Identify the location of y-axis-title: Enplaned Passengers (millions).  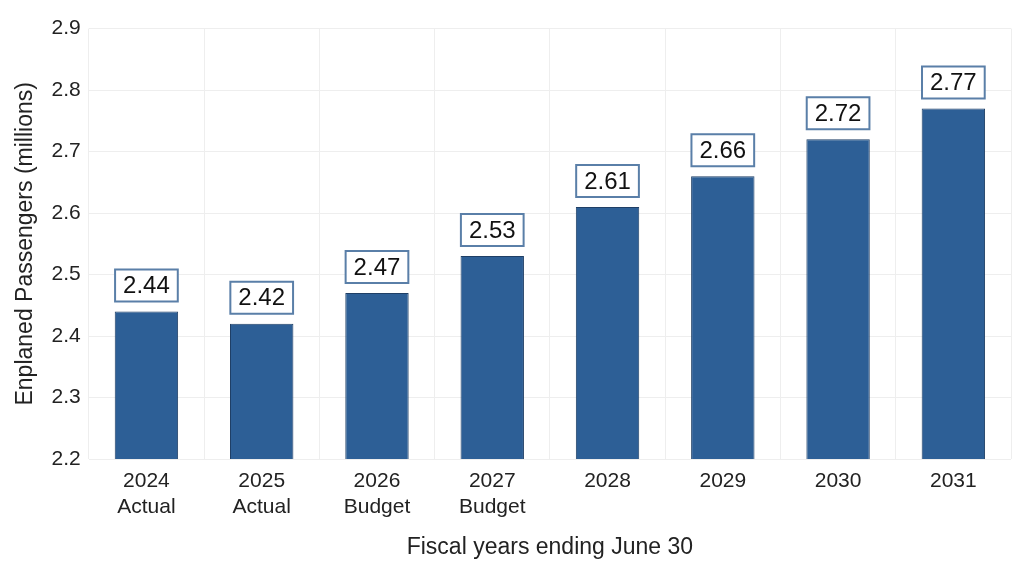
(24, 244).